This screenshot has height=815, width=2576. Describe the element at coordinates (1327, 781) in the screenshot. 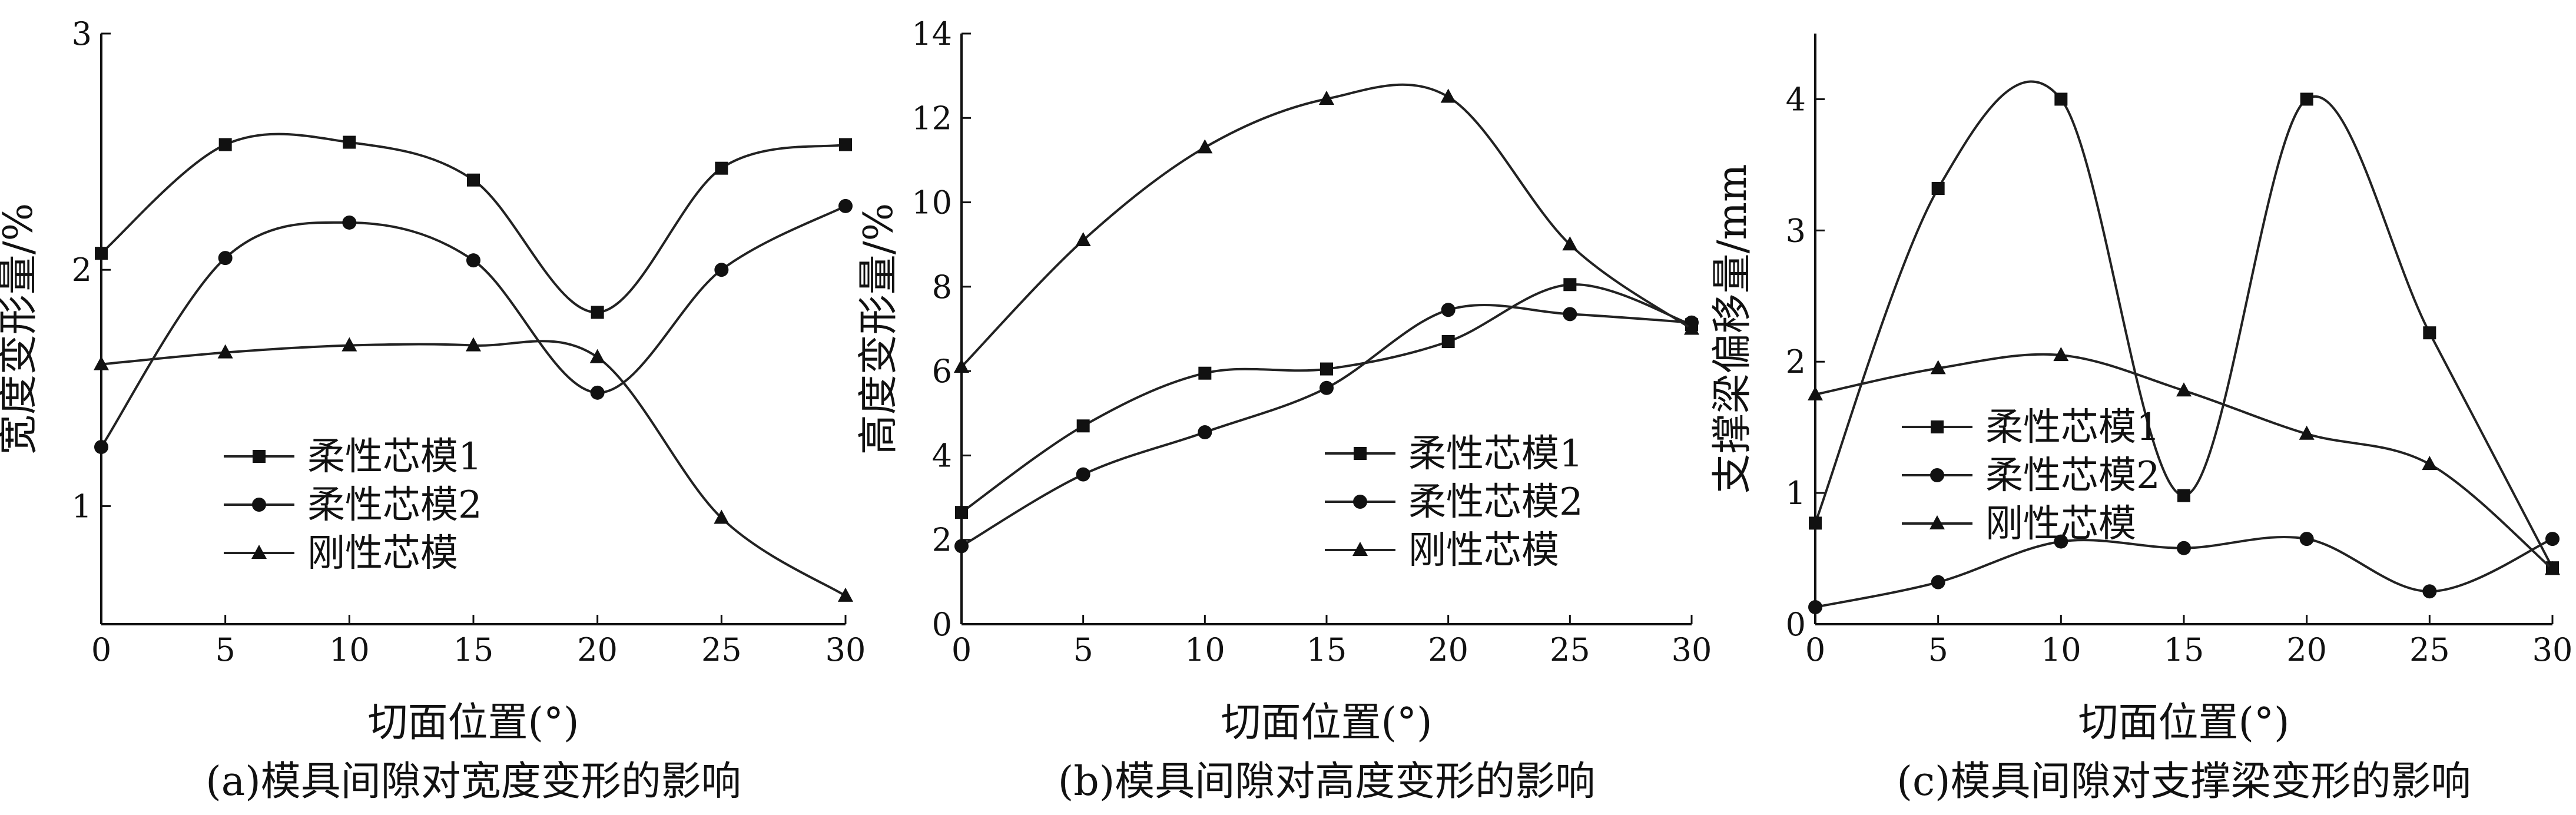

I see `panel-caption: (b)模具间隙对高度变形的影响` at that location.